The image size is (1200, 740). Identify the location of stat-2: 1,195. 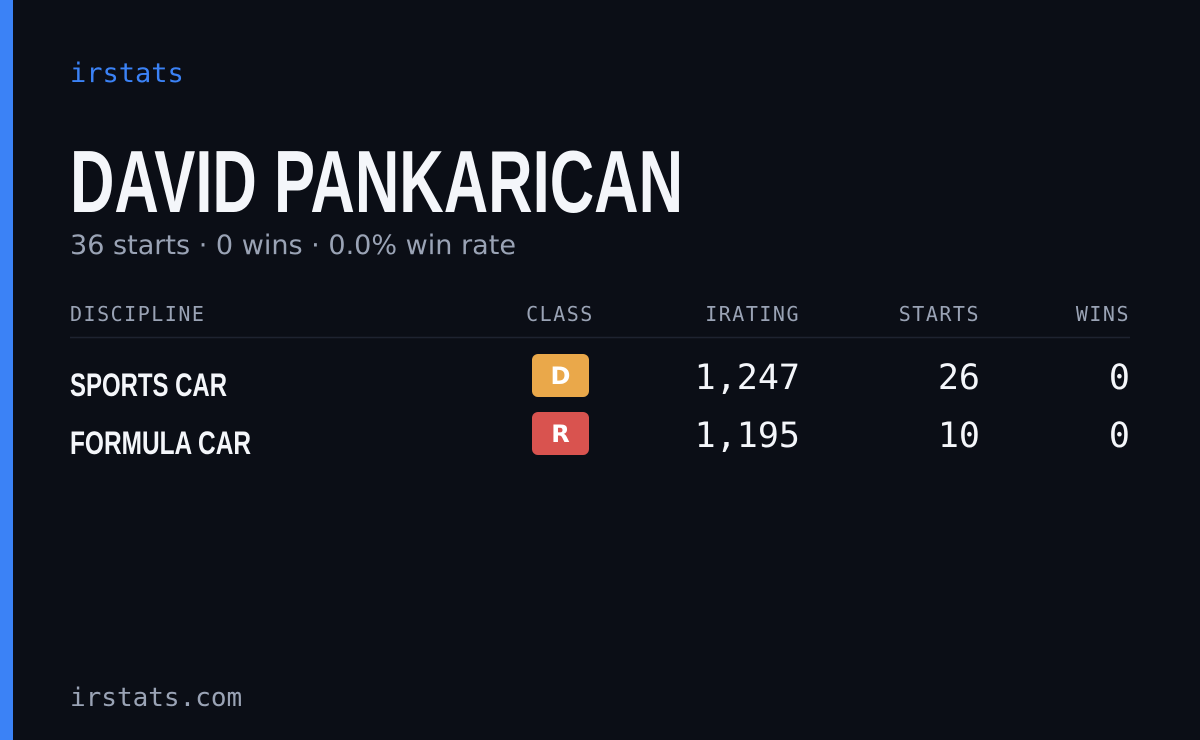
(747, 436).